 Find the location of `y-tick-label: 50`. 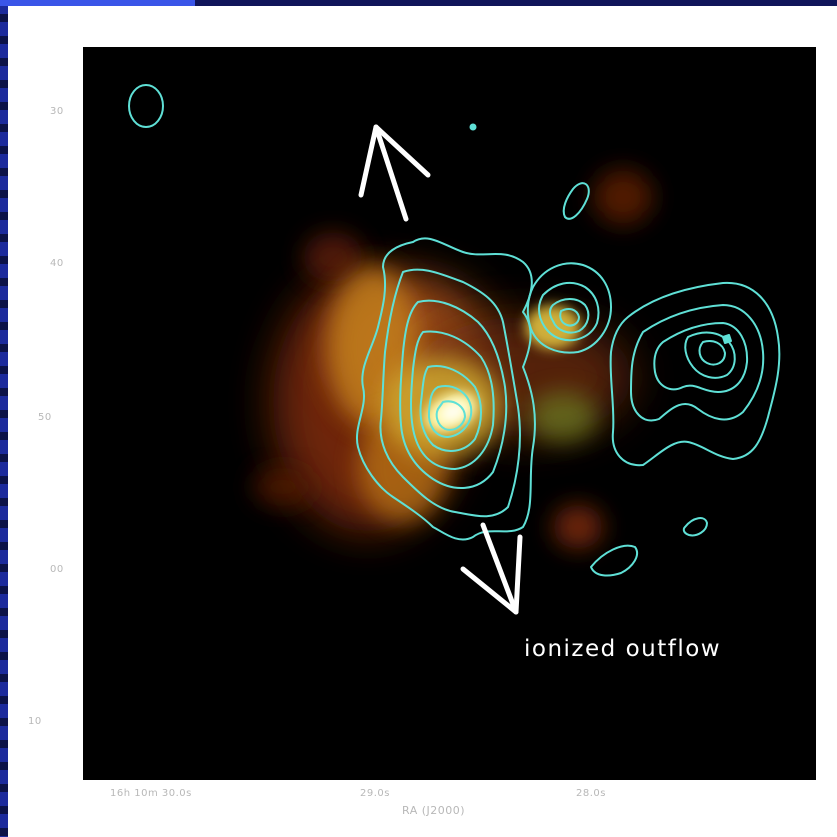

y-tick-label: 50 is located at coordinates (45, 417).